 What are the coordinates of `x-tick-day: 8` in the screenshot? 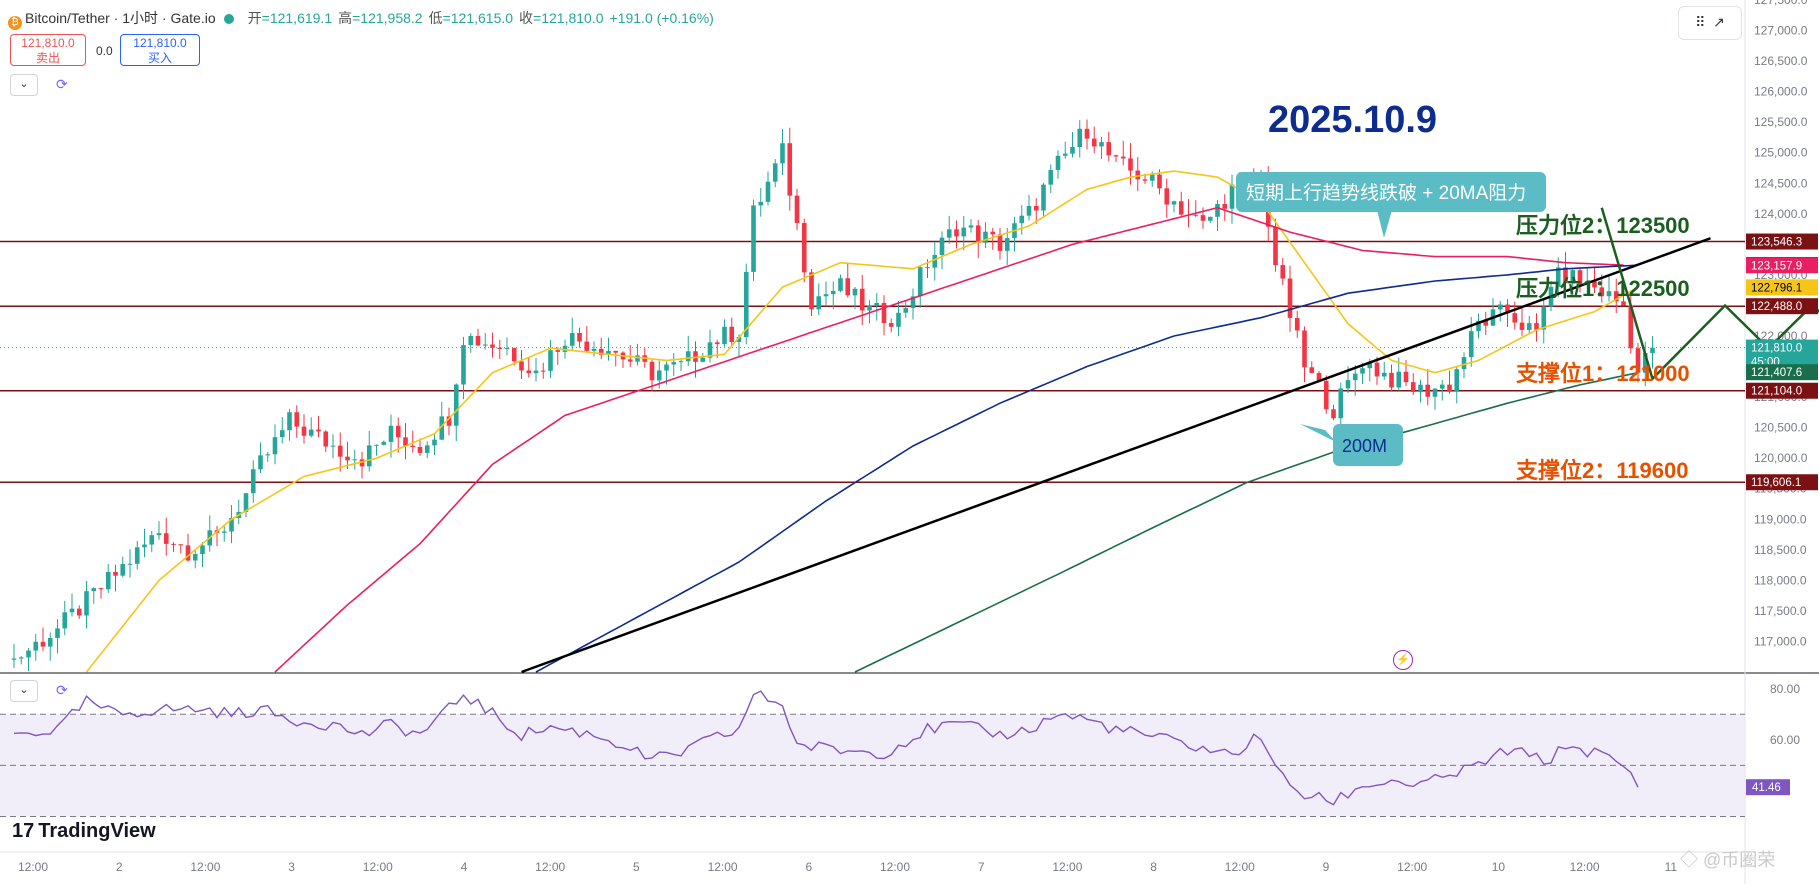 It's located at (1153, 867).